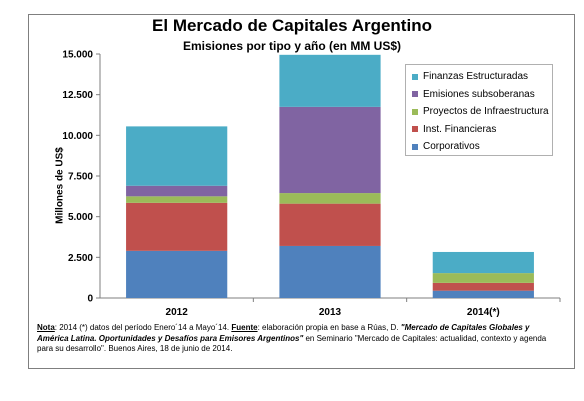  Describe the element at coordinates (80, 258) in the screenshot. I see `y-tick-label: 2.500` at that location.